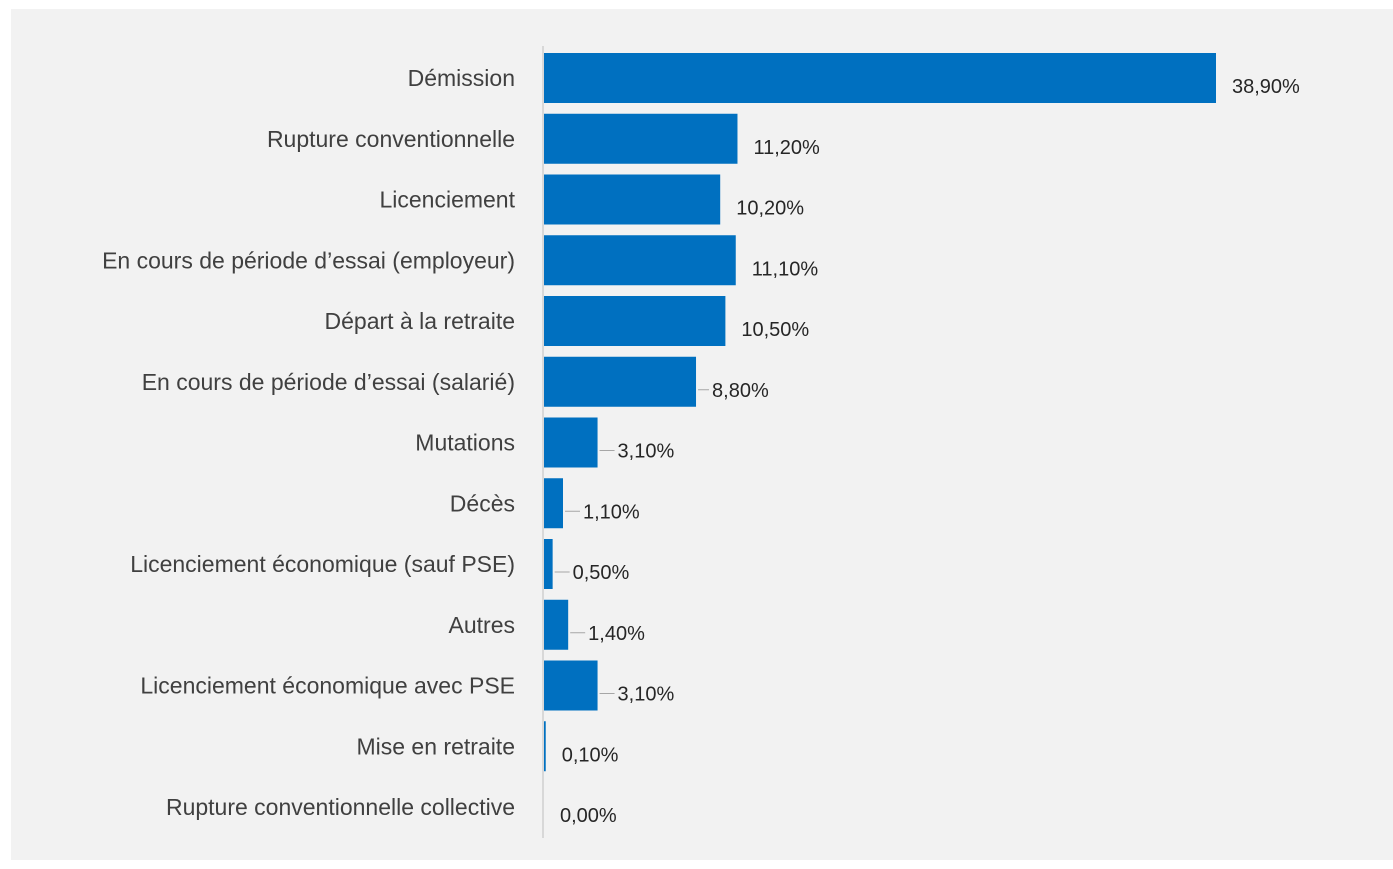 The height and width of the screenshot is (869, 1393). I want to click on category-label: Licenciement économique avec PSE, so click(327, 686).